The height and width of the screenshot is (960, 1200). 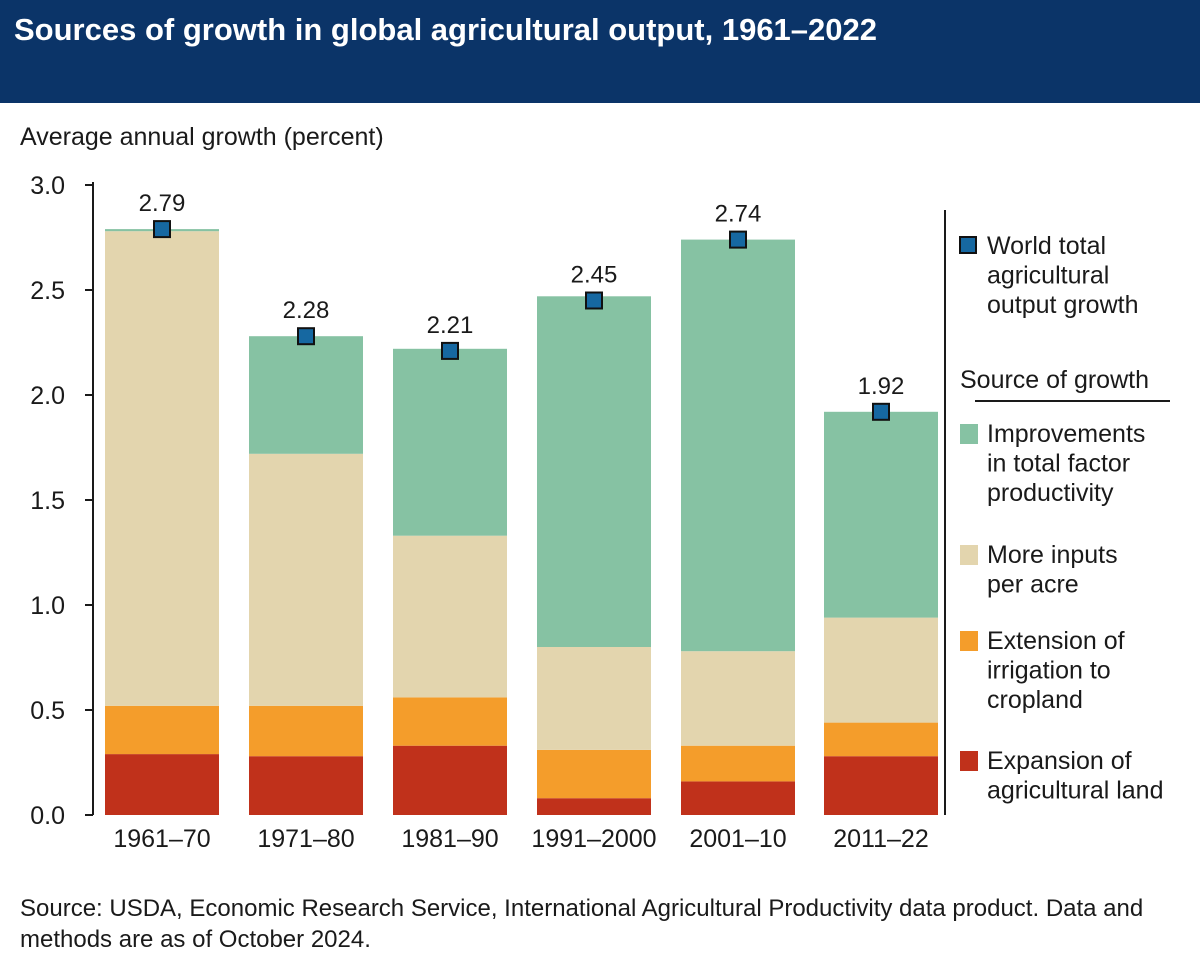 What do you see at coordinates (880, 839) in the screenshot?
I see `x-tick-label: 2011–22` at bounding box center [880, 839].